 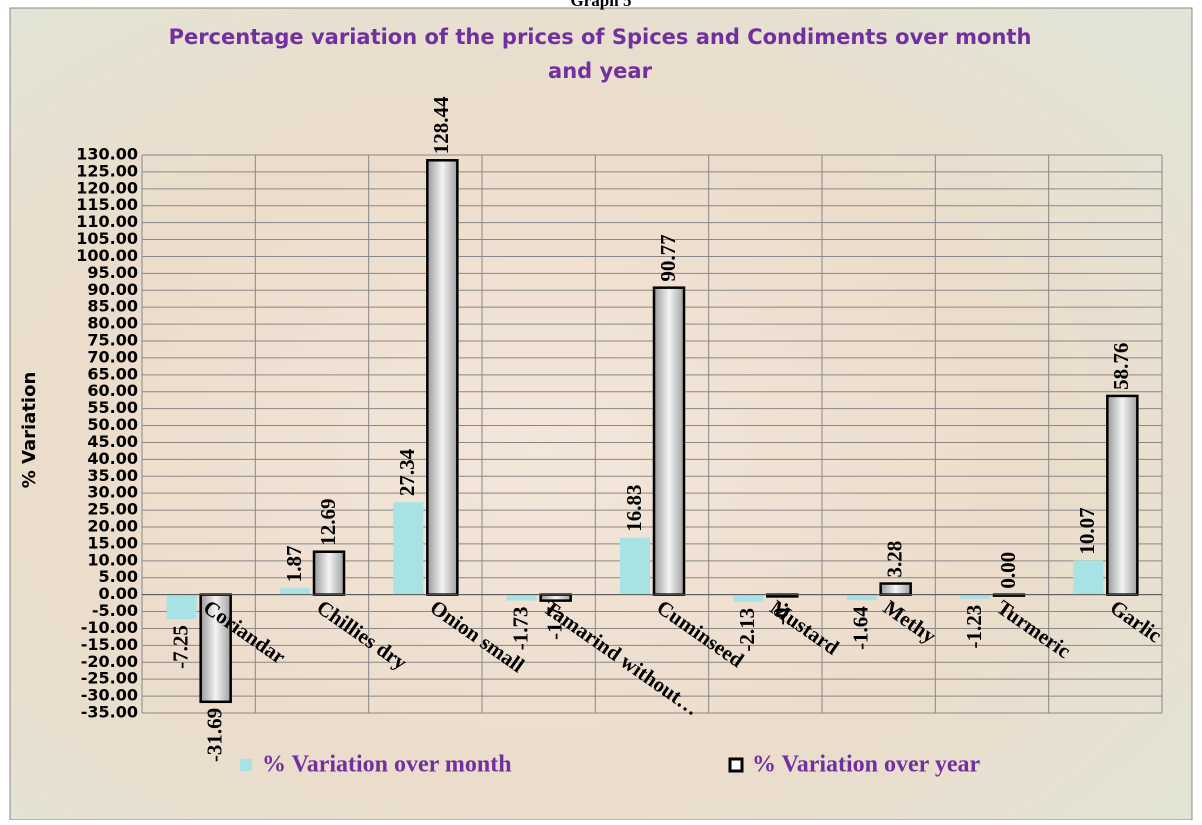 I want to click on y-tick-label: -35.00, so click(x=109, y=712).